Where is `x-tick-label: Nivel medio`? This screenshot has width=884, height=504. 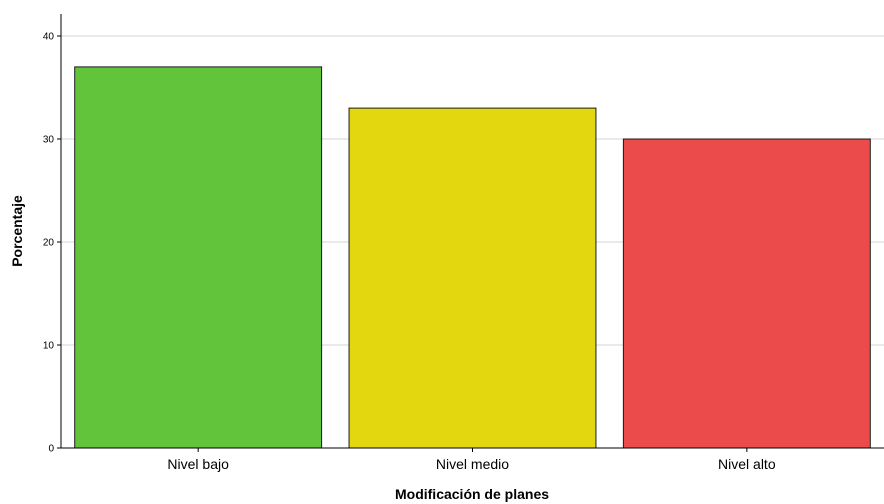 x-tick-label: Nivel medio is located at coordinates (472, 464).